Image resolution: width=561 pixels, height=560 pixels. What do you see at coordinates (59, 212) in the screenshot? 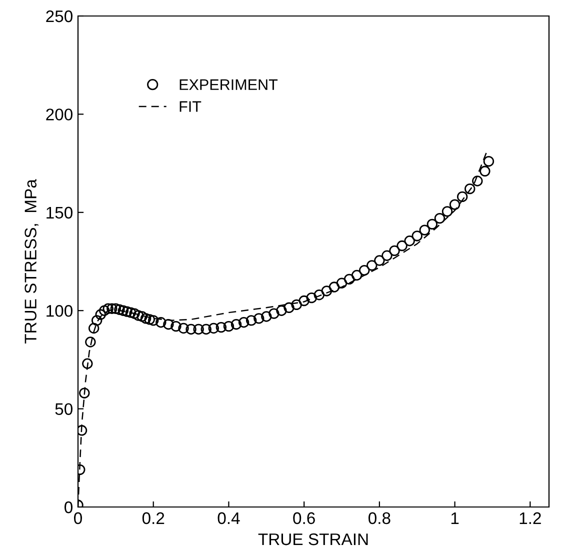
I see `y-tick-label: 150` at bounding box center [59, 212].